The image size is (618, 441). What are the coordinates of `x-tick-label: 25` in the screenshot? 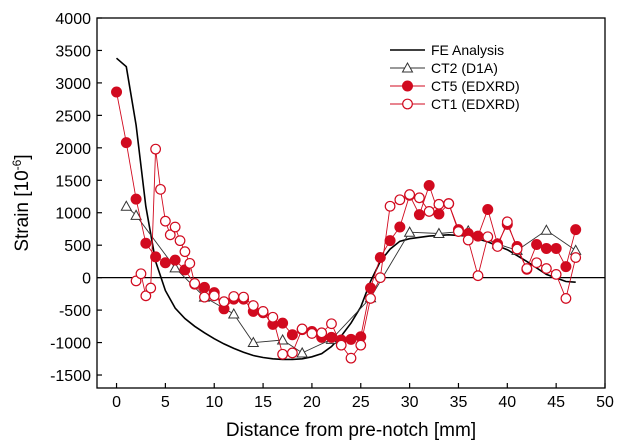 It's located at (361, 402).